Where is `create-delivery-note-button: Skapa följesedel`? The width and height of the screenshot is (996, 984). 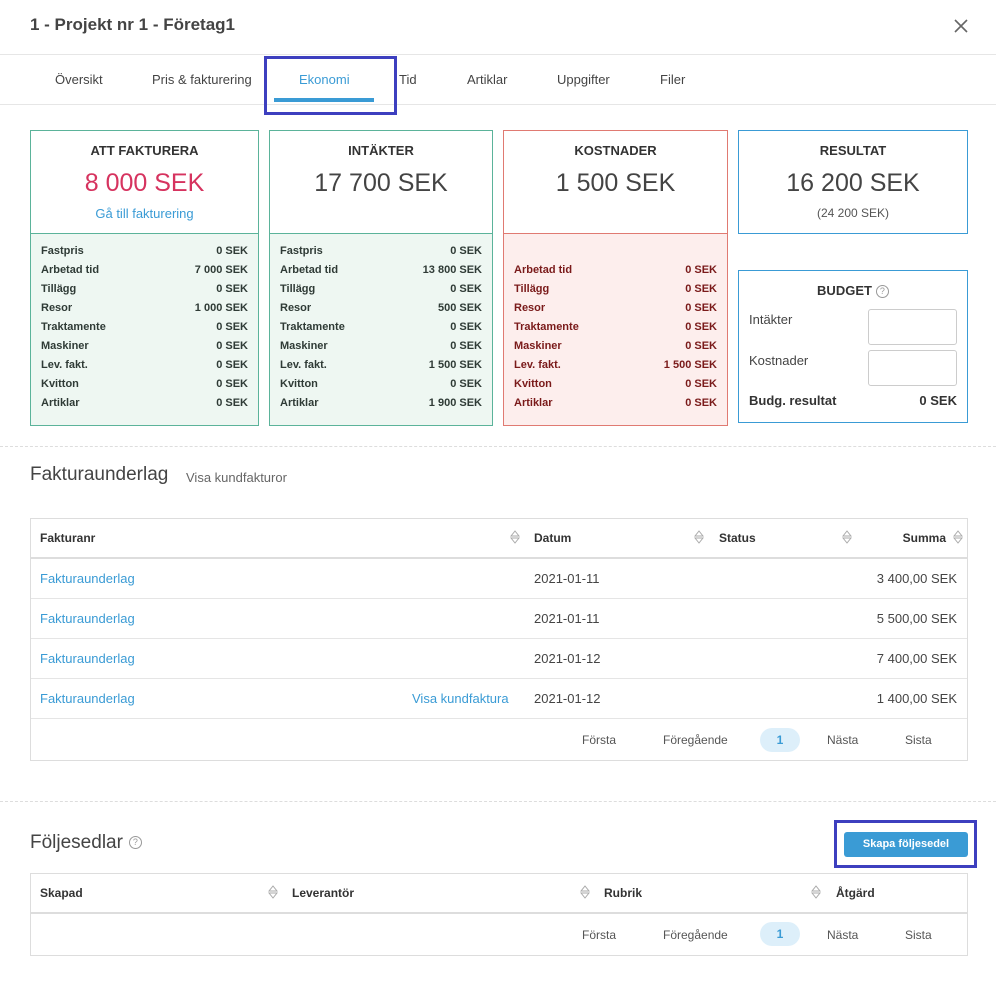 create-delivery-note-button: Skapa följesedel is located at coordinates (906, 844).